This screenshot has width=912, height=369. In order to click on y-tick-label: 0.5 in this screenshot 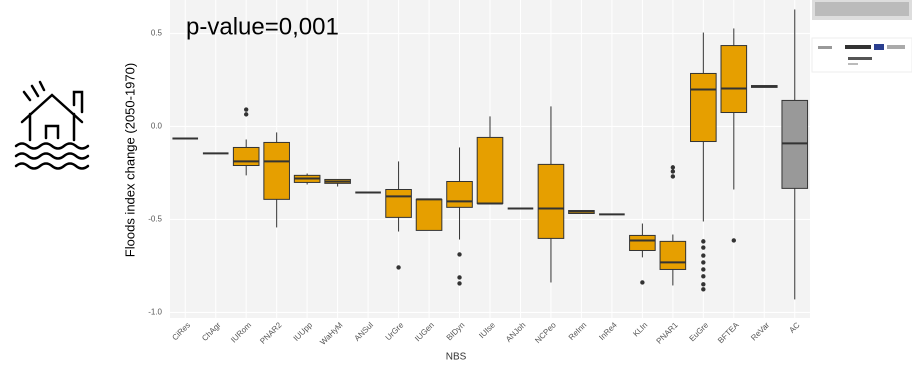, I will do `click(157, 33)`.